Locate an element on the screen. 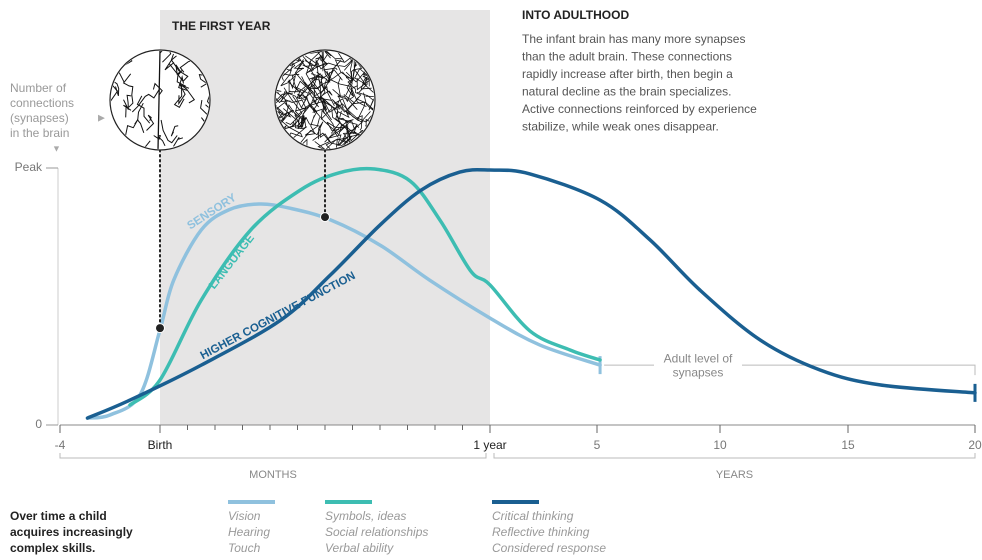 The height and width of the screenshot is (560, 982). annotation-line: than the adult brain. These connections is located at coordinates (627, 57).